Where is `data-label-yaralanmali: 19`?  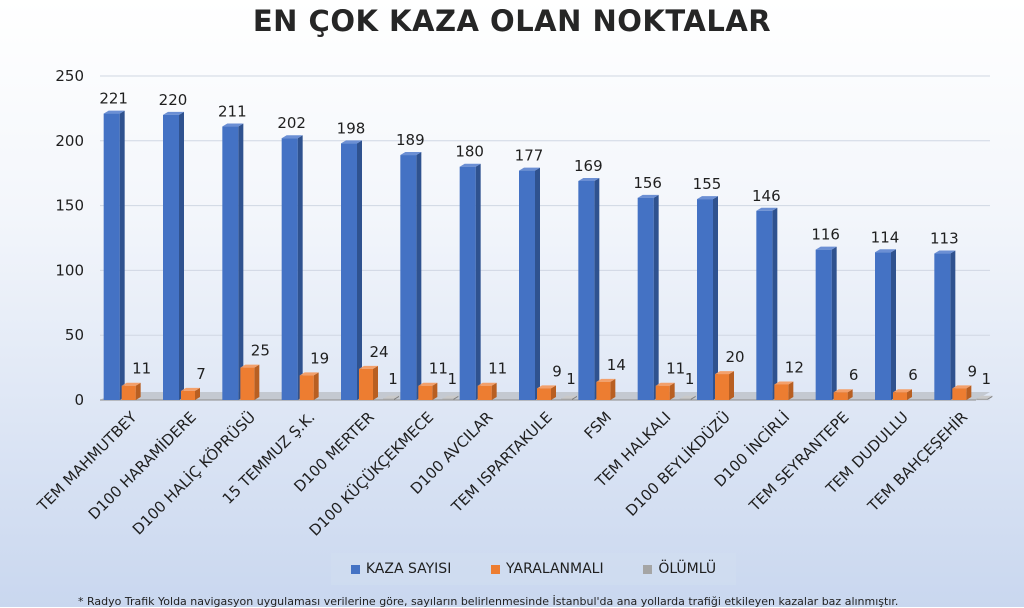 data-label-yaralanmali: 19 is located at coordinates (319, 358).